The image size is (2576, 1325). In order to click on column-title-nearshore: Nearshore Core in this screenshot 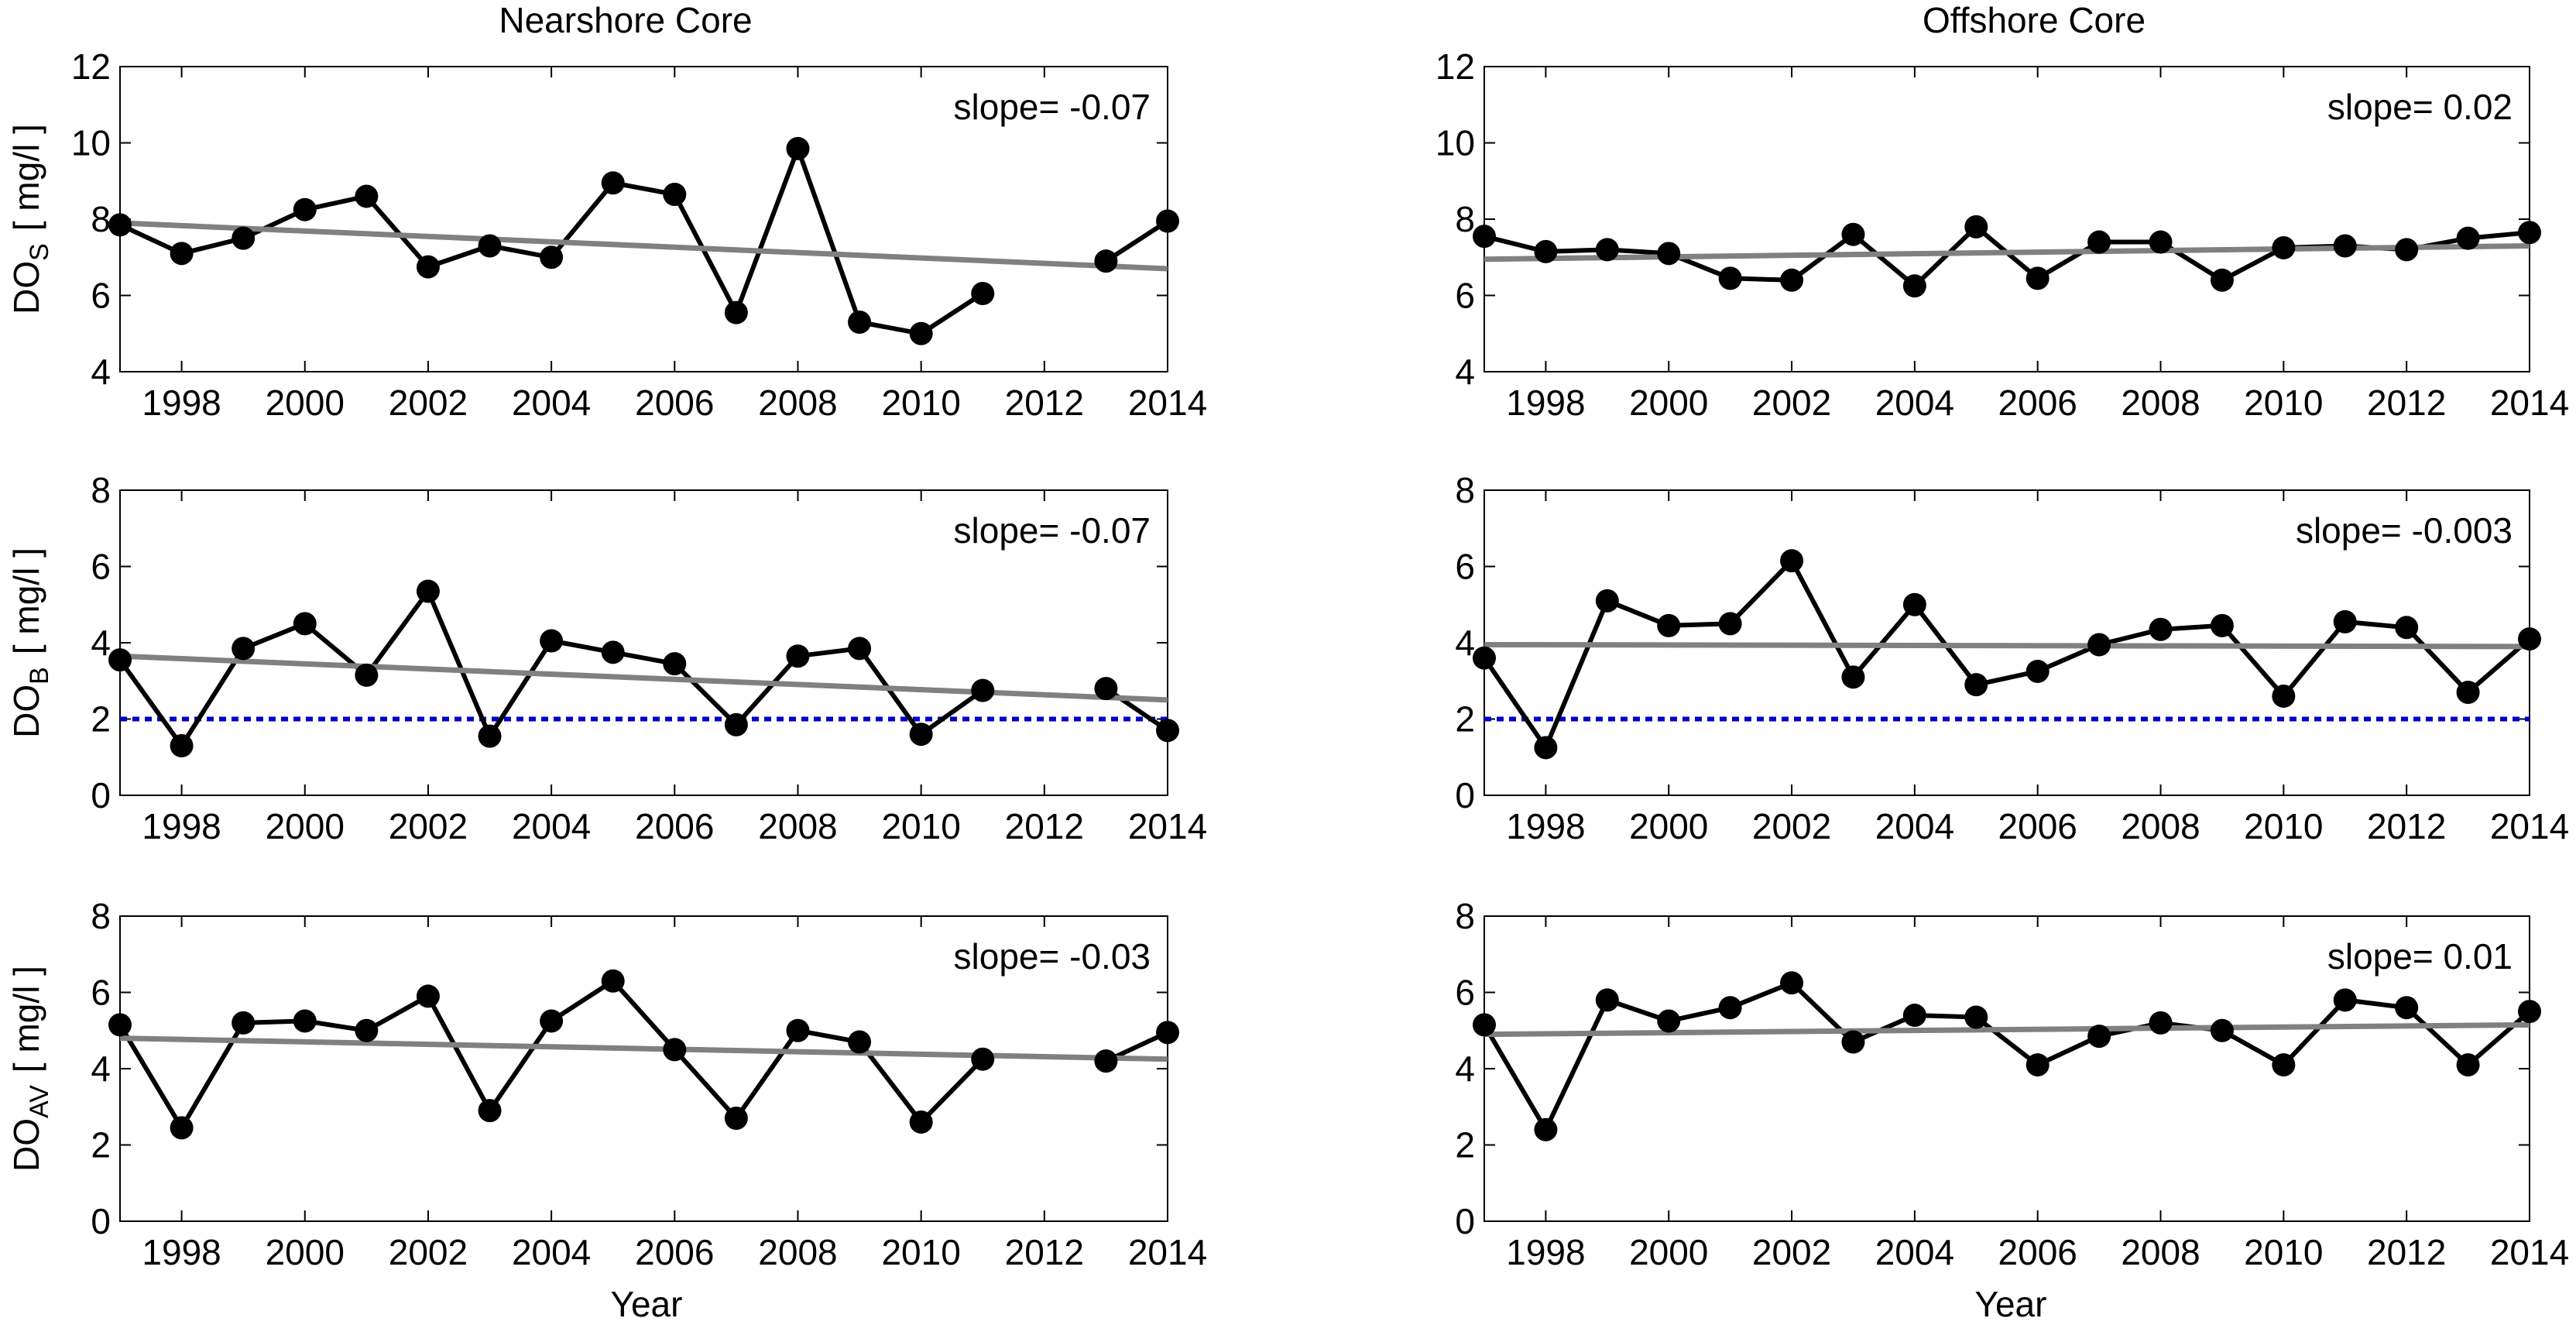, I will do `click(625, 20)`.